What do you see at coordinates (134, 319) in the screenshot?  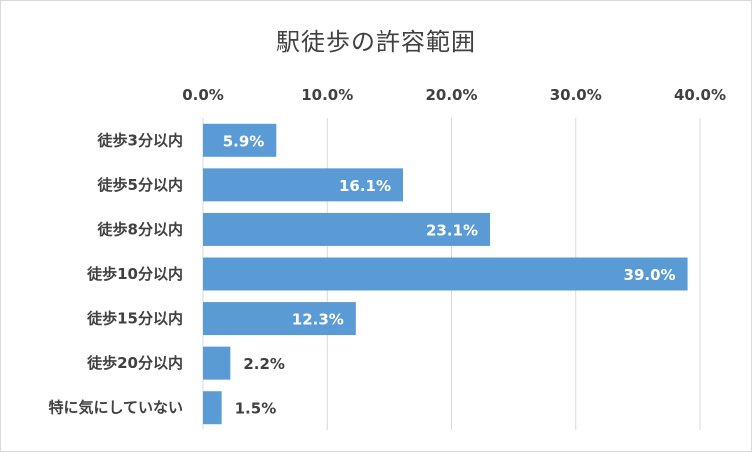 I see `category-label: 徒歩15分以内` at bounding box center [134, 319].